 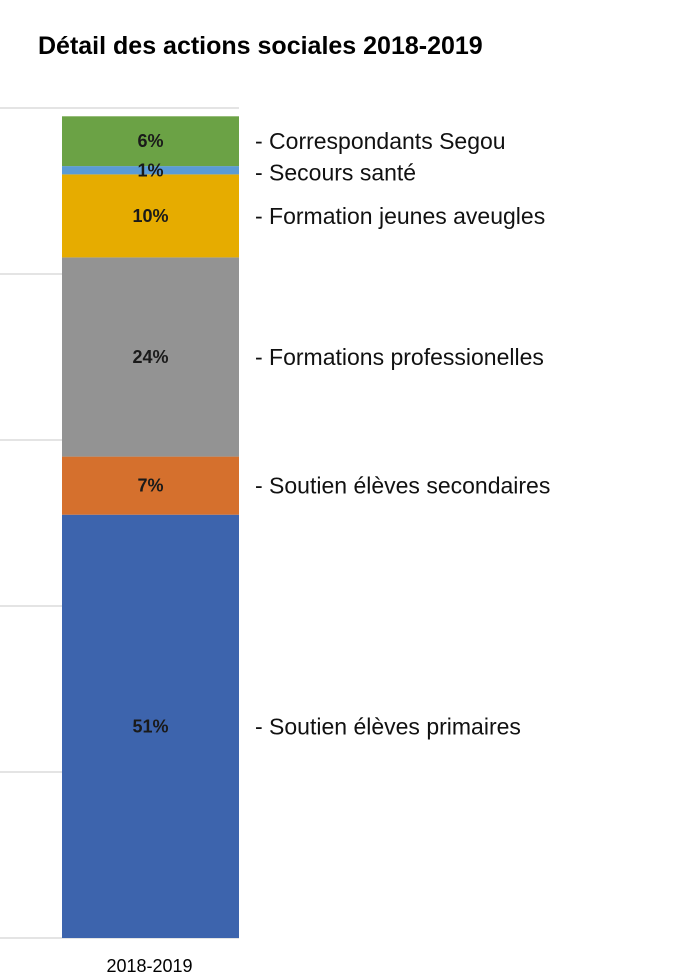 What do you see at coordinates (260, 46) in the screenshot?
I see `chart-title: Détail des actions sociales 2018-2019` at bounding box center [260, 46].